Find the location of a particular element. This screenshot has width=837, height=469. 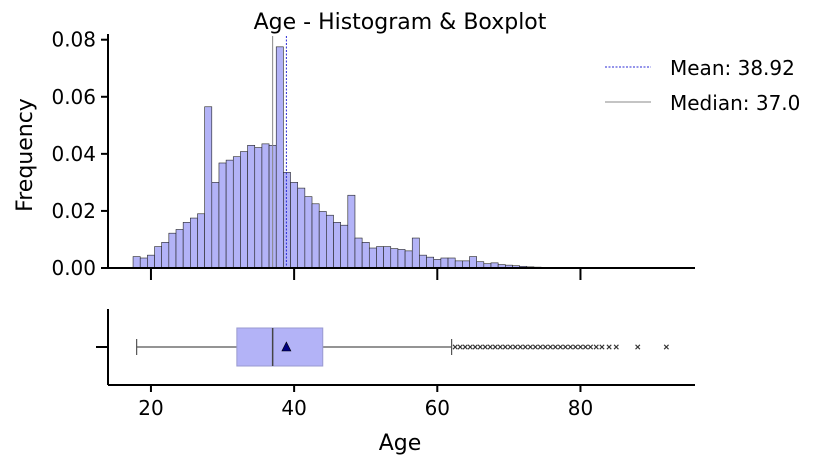

x-axis-label: Age is located at coordinates (400, 443).